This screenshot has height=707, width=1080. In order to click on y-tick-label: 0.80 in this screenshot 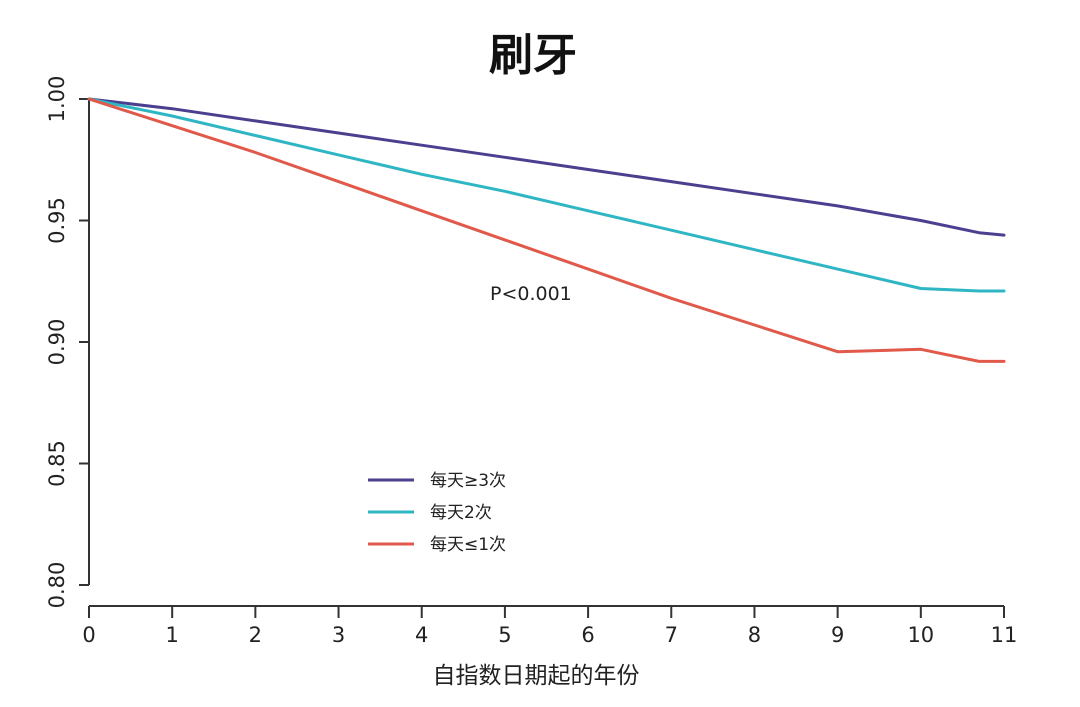, I will do `click(57, 585)`.